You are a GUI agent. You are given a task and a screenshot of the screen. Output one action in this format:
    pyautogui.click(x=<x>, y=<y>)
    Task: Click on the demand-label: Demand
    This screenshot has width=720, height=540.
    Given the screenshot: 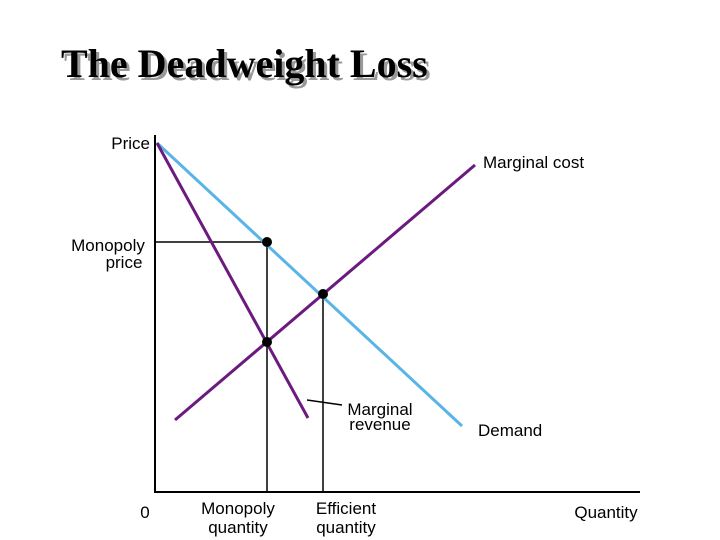 What is the action you would take?
    pyautogui.click(x=510, y=430)
    